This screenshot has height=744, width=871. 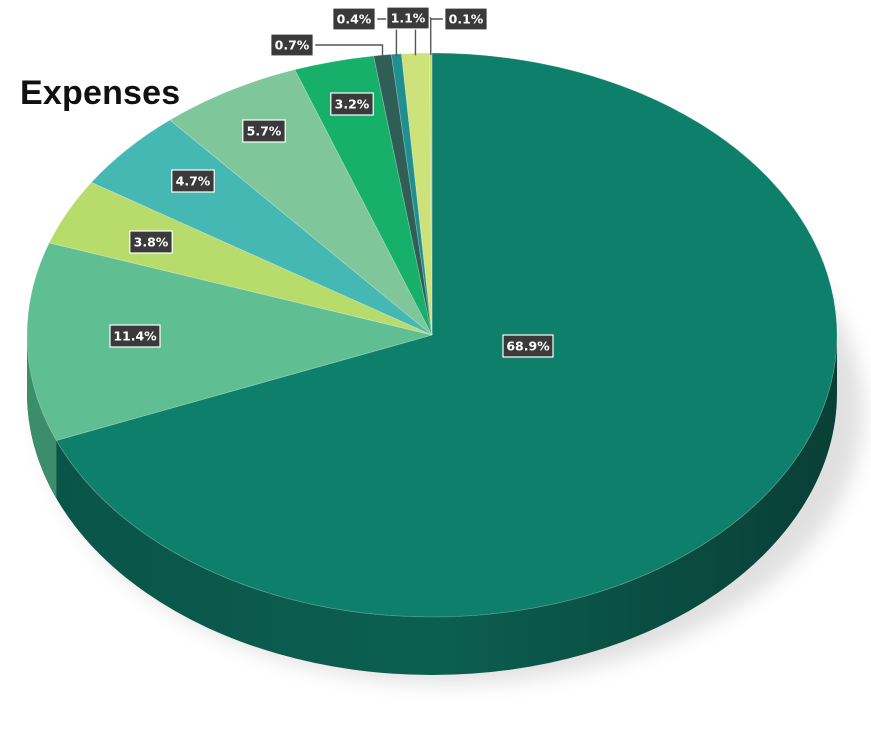 What do you see at coordinates (230, 341) in the screenshot?
I see `pie-slice-11-4pct` at bounding box center [230, 341].